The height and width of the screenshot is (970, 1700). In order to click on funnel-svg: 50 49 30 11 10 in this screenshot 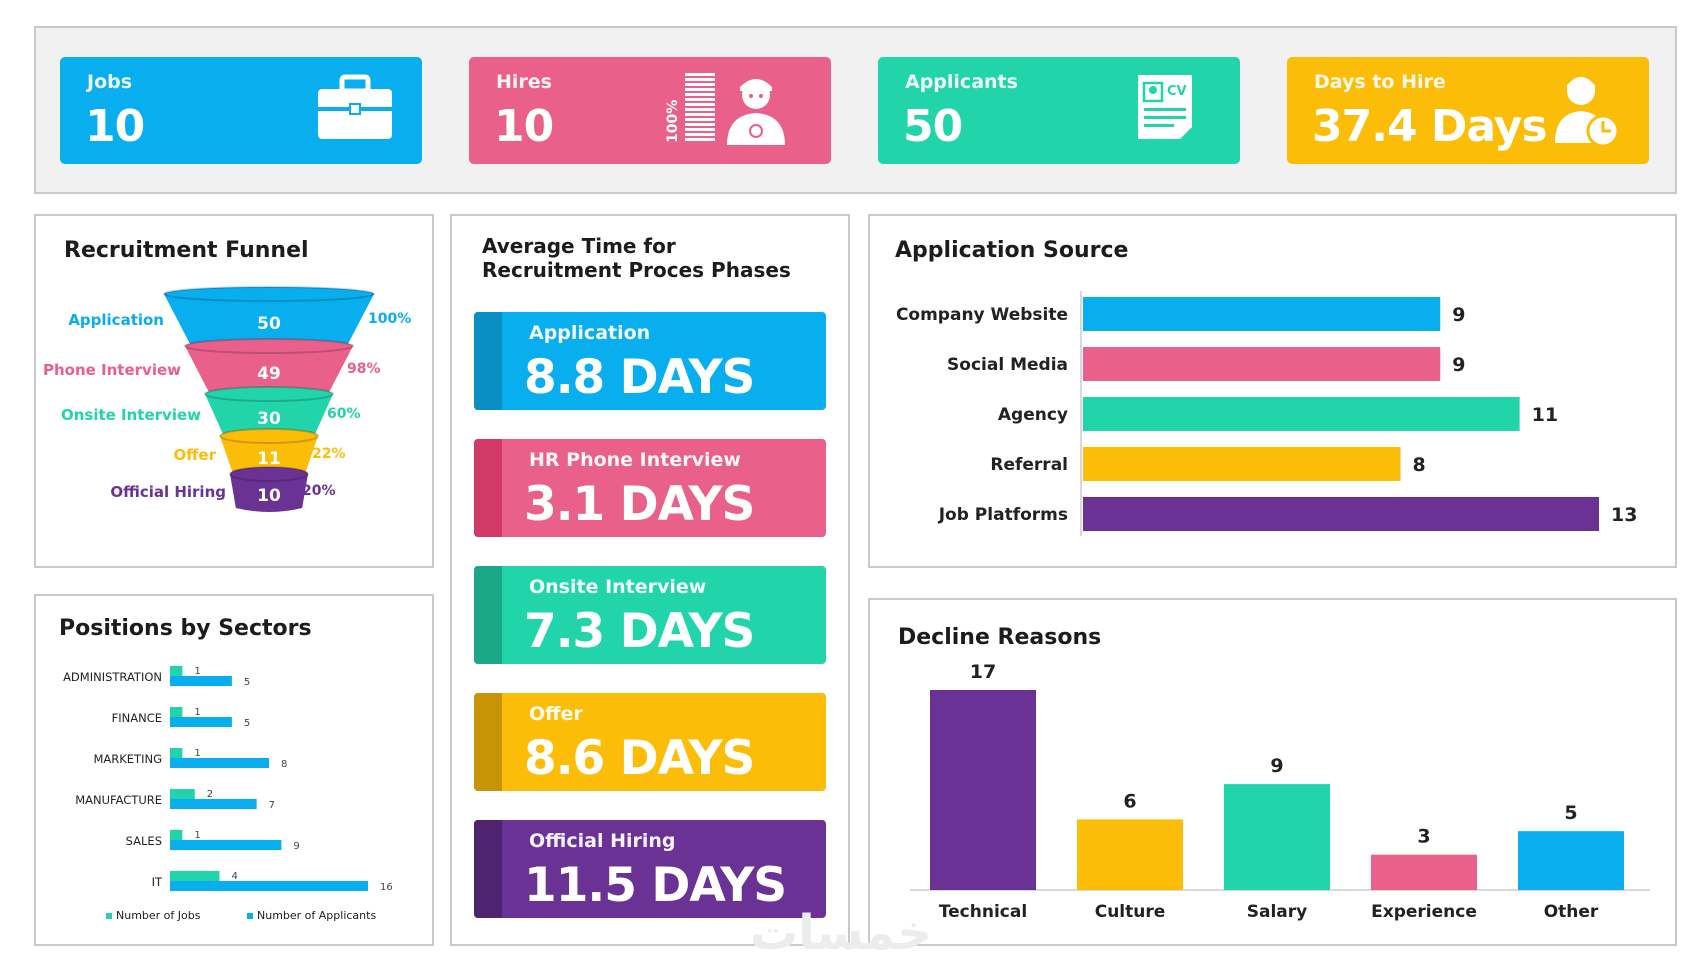, I will do `click(269, 399)`.